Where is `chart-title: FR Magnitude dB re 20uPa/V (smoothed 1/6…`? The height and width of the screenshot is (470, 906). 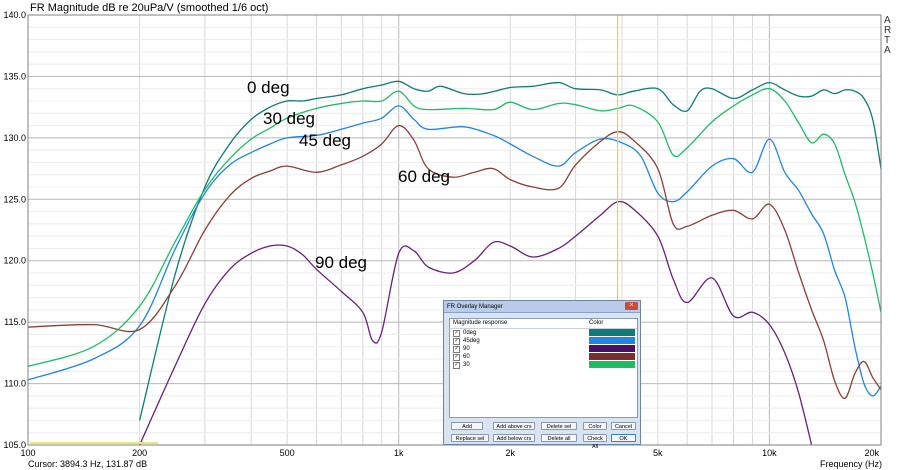
chart-title: FR Magnitude dB re 20uPa/V (smoothed 1/6… is located at coordinates (149, 8).